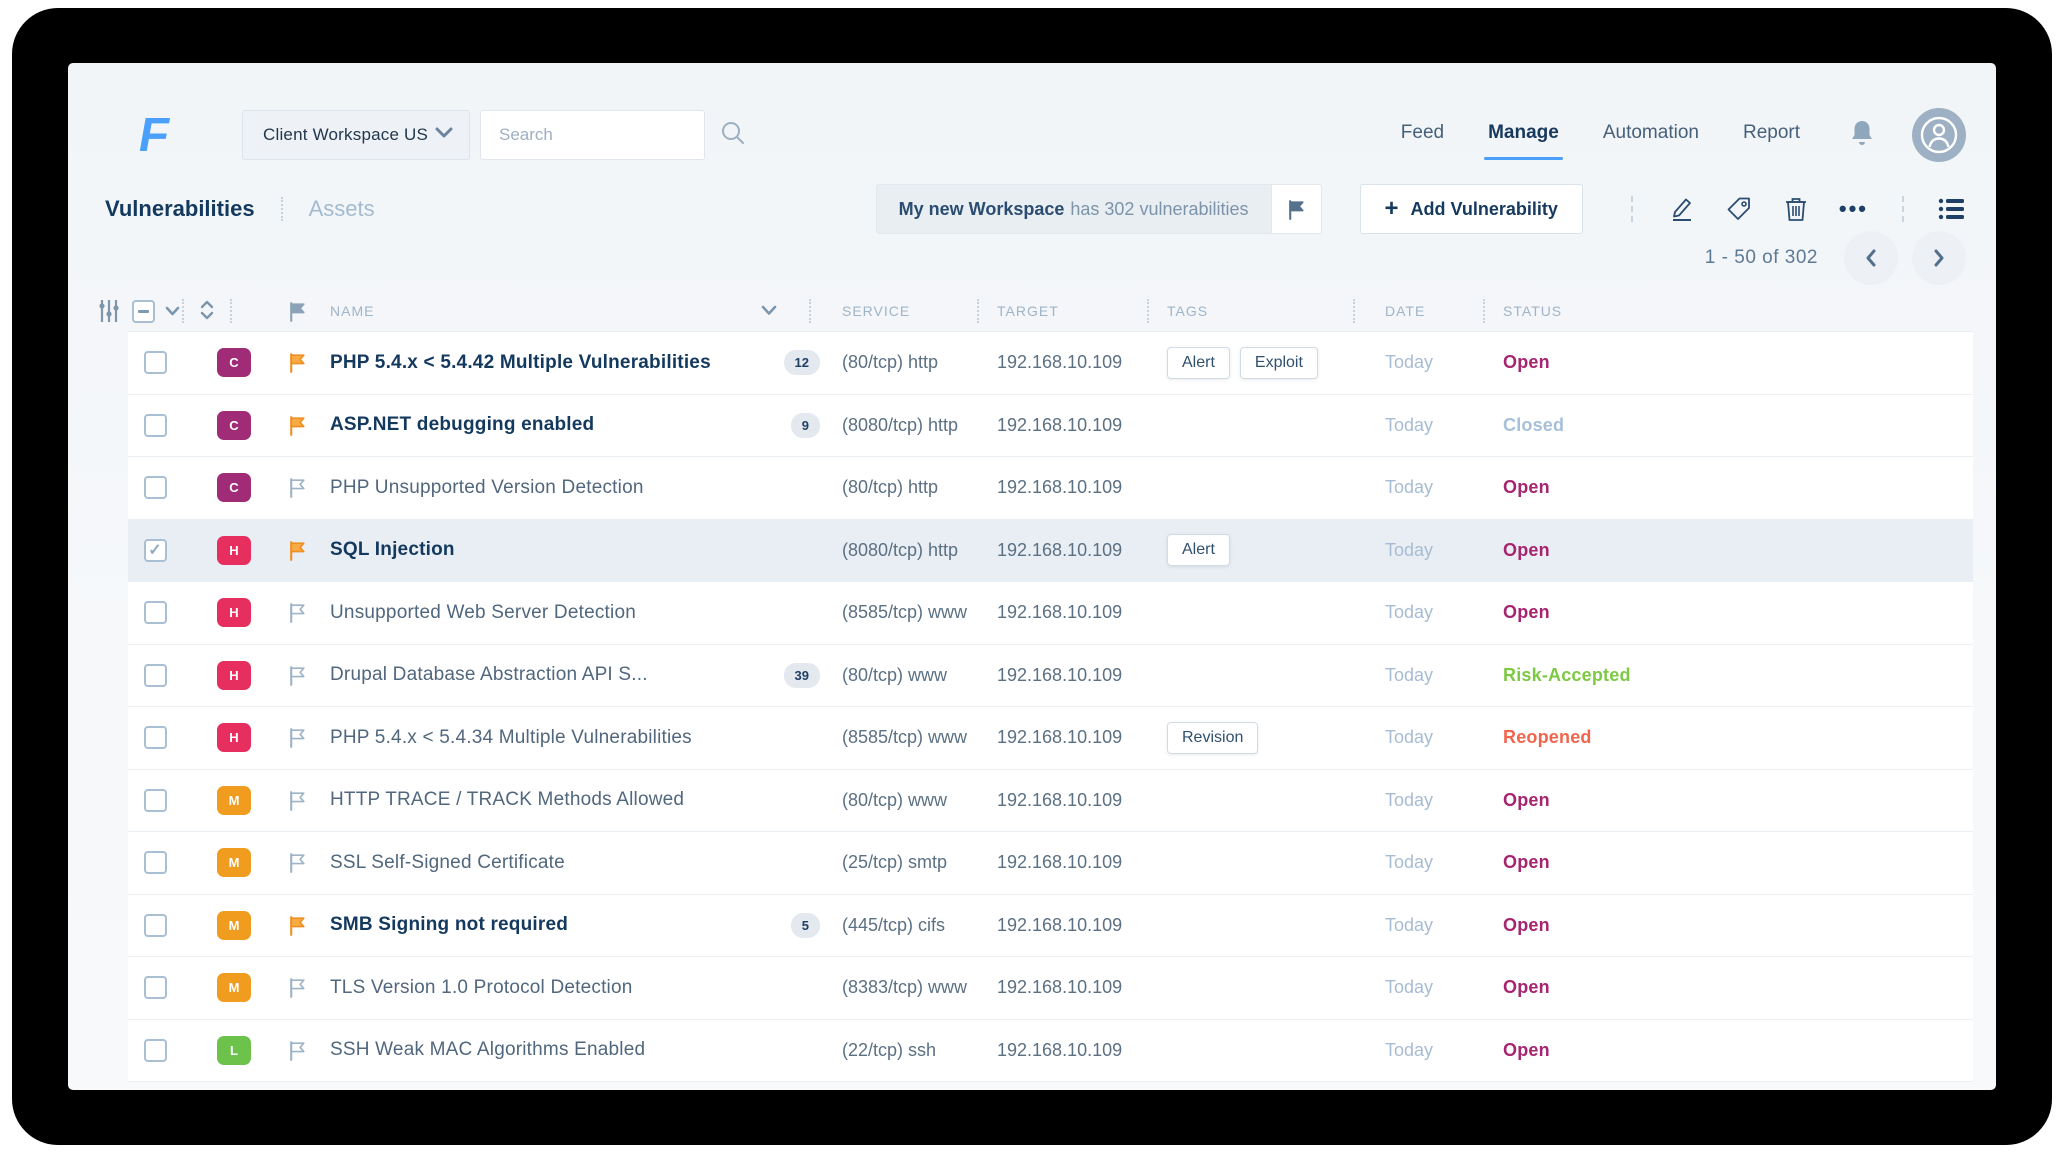  Describe the element at coordinates (1523, 141) in the screenshot. I see `nav-manage: Manage` at that location.